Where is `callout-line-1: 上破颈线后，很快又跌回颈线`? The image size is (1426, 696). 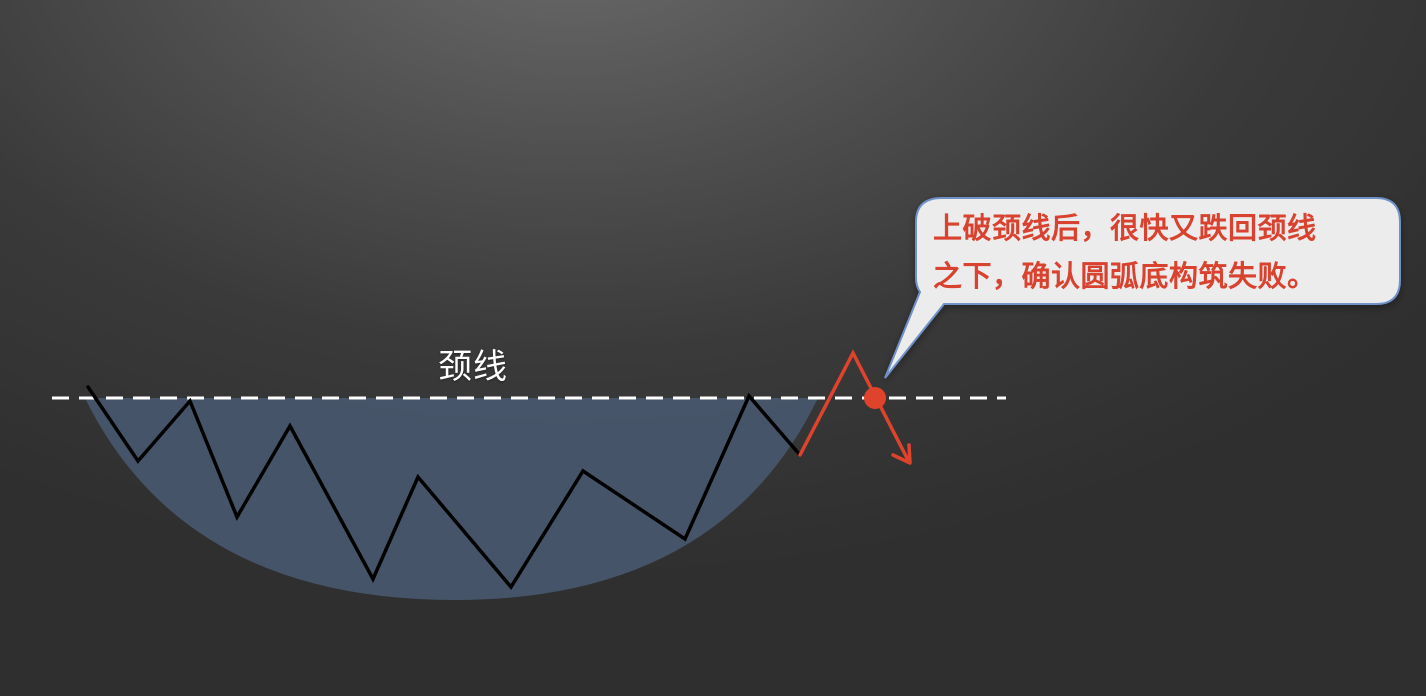
callout-line-1: 上破颈线后，很快又跌回颈线 is located at coordinates (1125, 228).